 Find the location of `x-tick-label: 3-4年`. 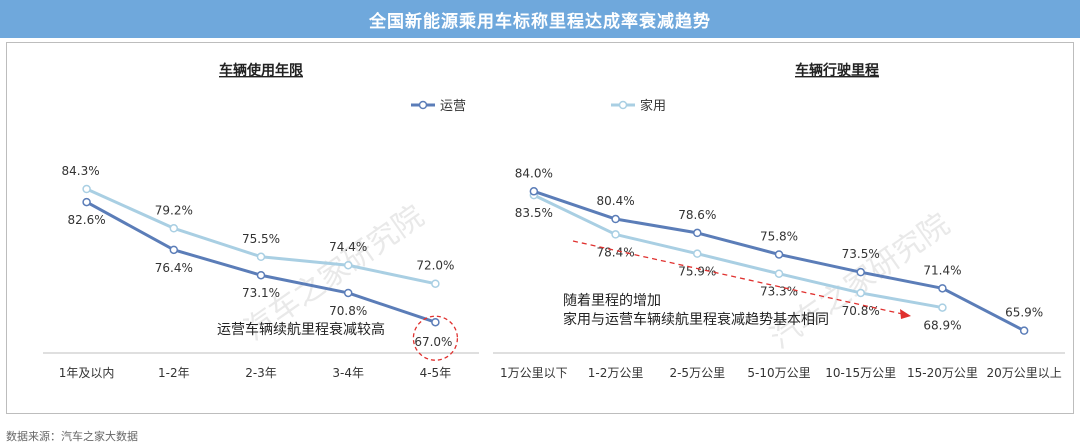

x-tick-label: 3-4年 is located at coordinates (348, 373).